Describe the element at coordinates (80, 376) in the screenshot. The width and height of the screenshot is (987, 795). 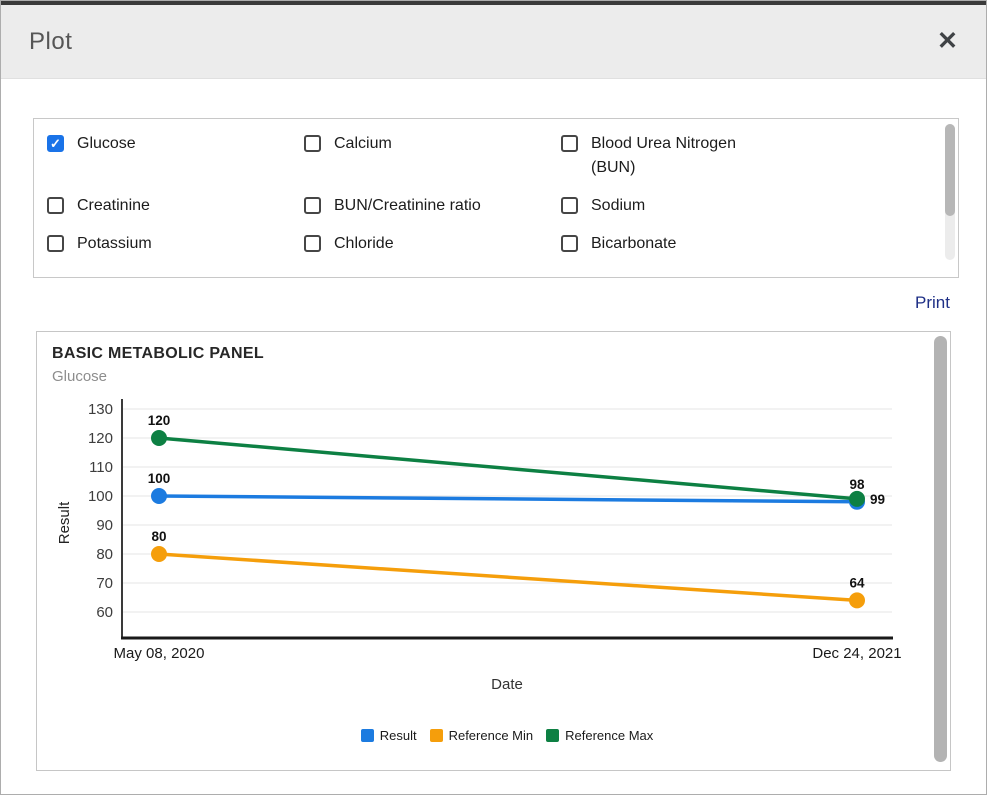
I see `chart-subtitle: Glucose` at that location.